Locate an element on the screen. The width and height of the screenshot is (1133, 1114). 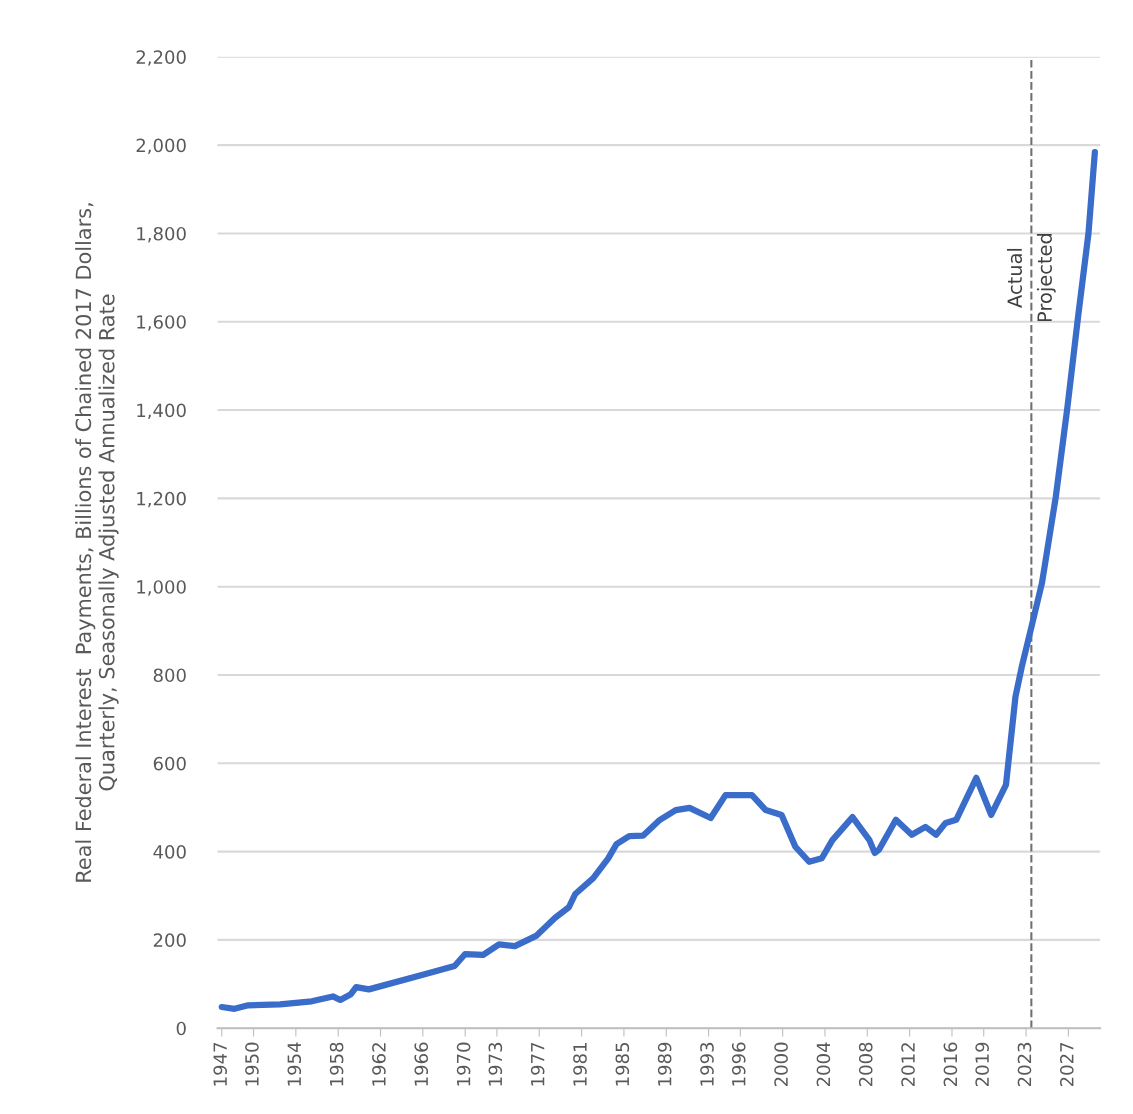
x-tick-label: 1962 is located at coordinates (379, 1064).